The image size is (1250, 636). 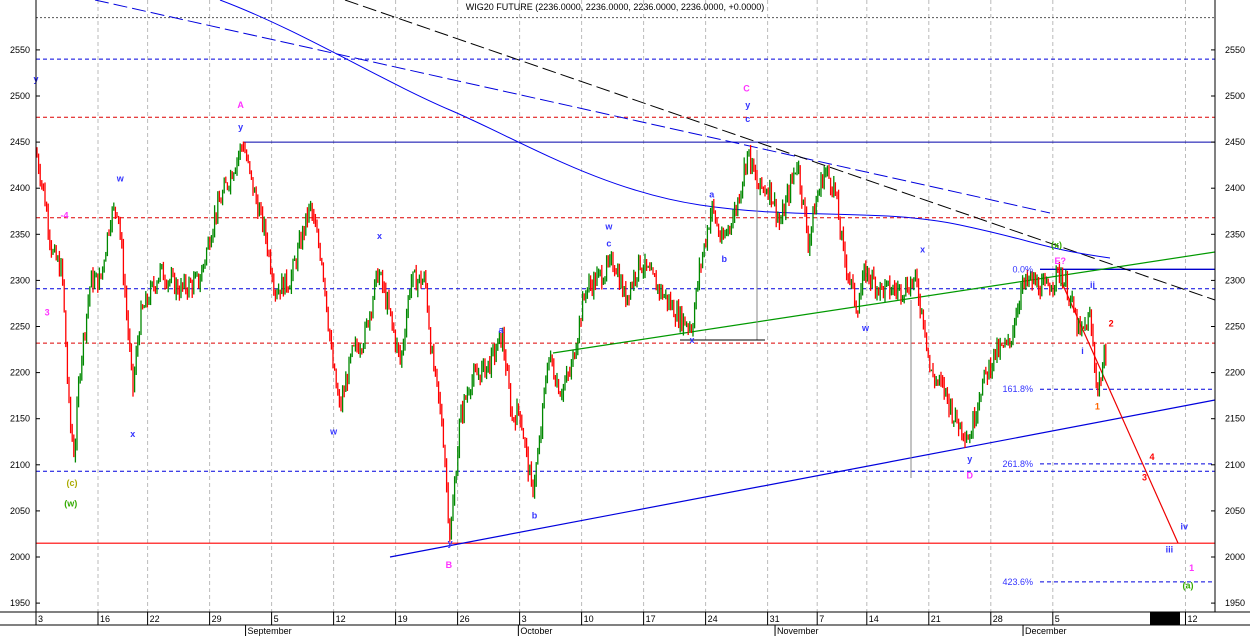 I want to click on wave-label: -4, so click(x=65, y=216).